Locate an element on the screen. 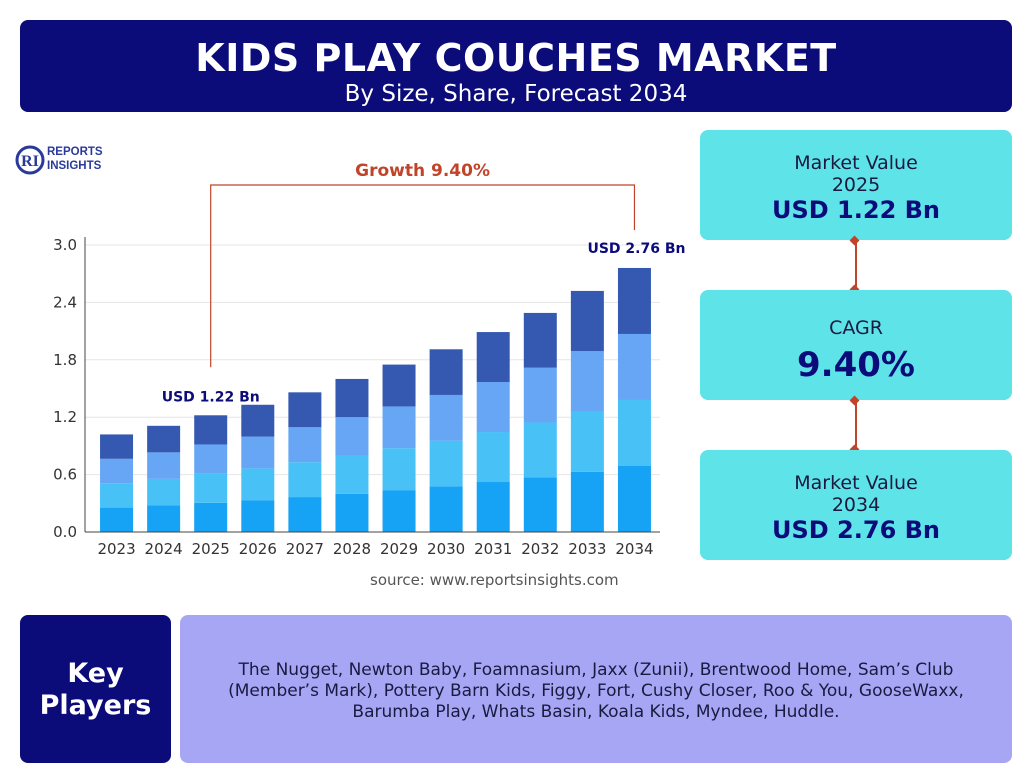 This screenshot has height=766, width=1032. x-tick-label: 2034 is located at coordinates (634, 549).